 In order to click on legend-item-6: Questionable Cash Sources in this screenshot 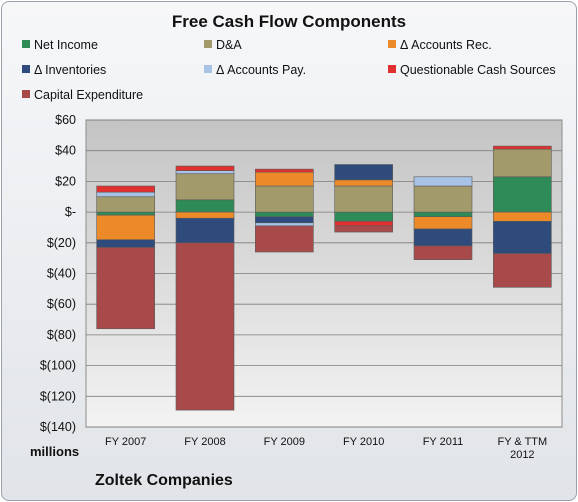, I will do `click(472, 70)`.